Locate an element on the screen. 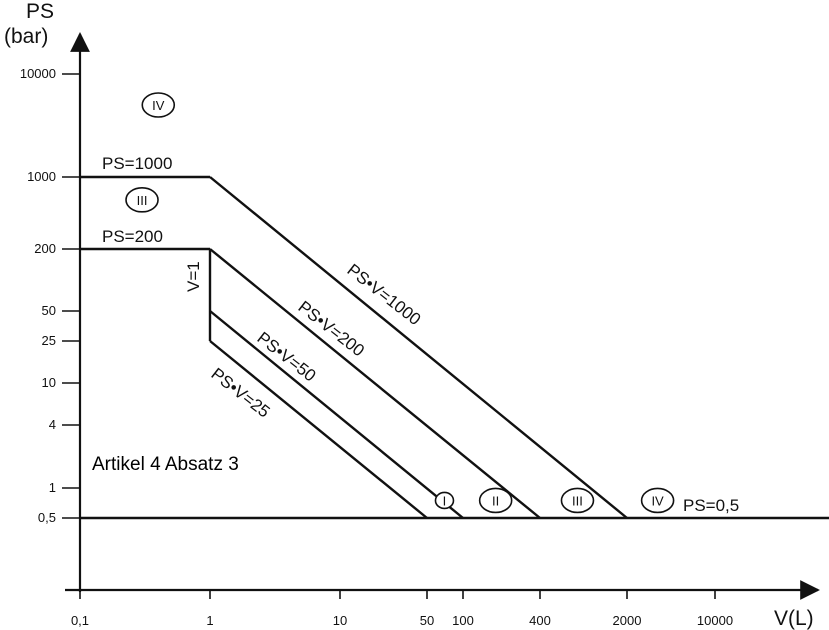 The image size is (829, 630). x-tick-label: 400 is located at coordinates (540, 620).